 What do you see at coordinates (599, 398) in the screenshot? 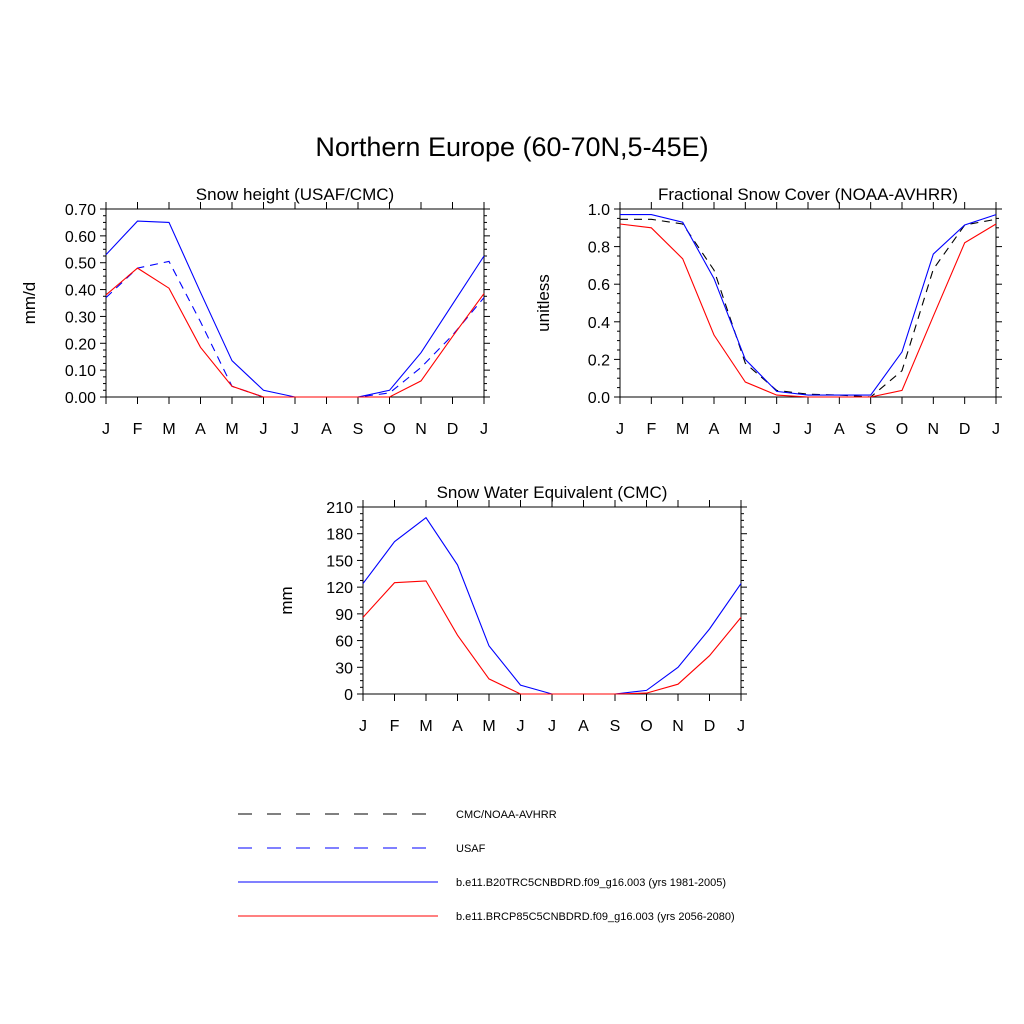
I see `y-tick-label: 0.0` at bounding box center [599, 398].